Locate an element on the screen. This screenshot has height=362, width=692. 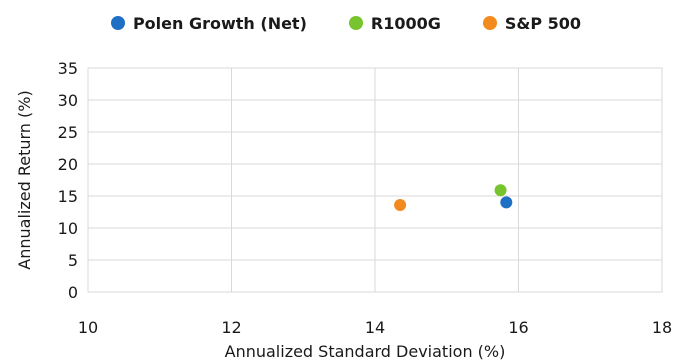
x-tick-label: 18 is located at coordinates (662, 327).